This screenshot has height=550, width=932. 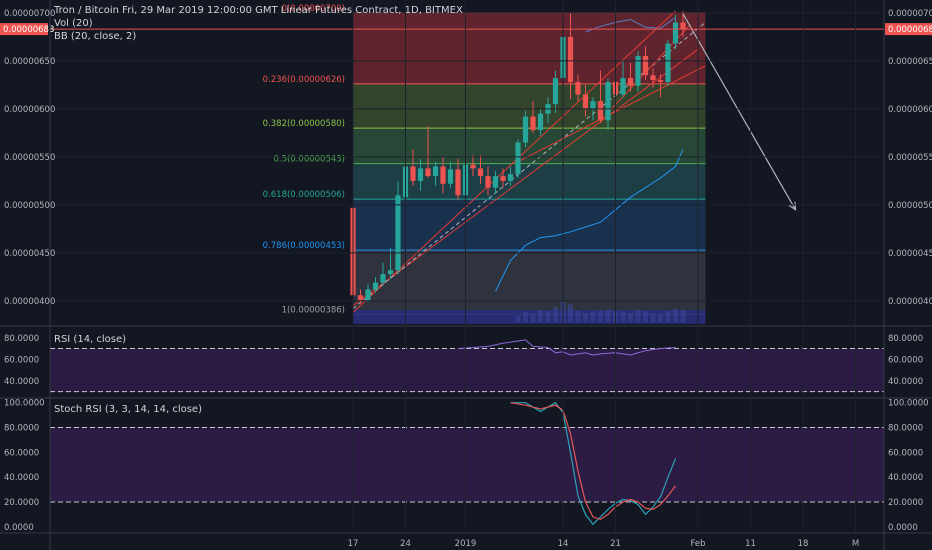 I want to click on x-tick-label: 21, so click(x=615, y=544).